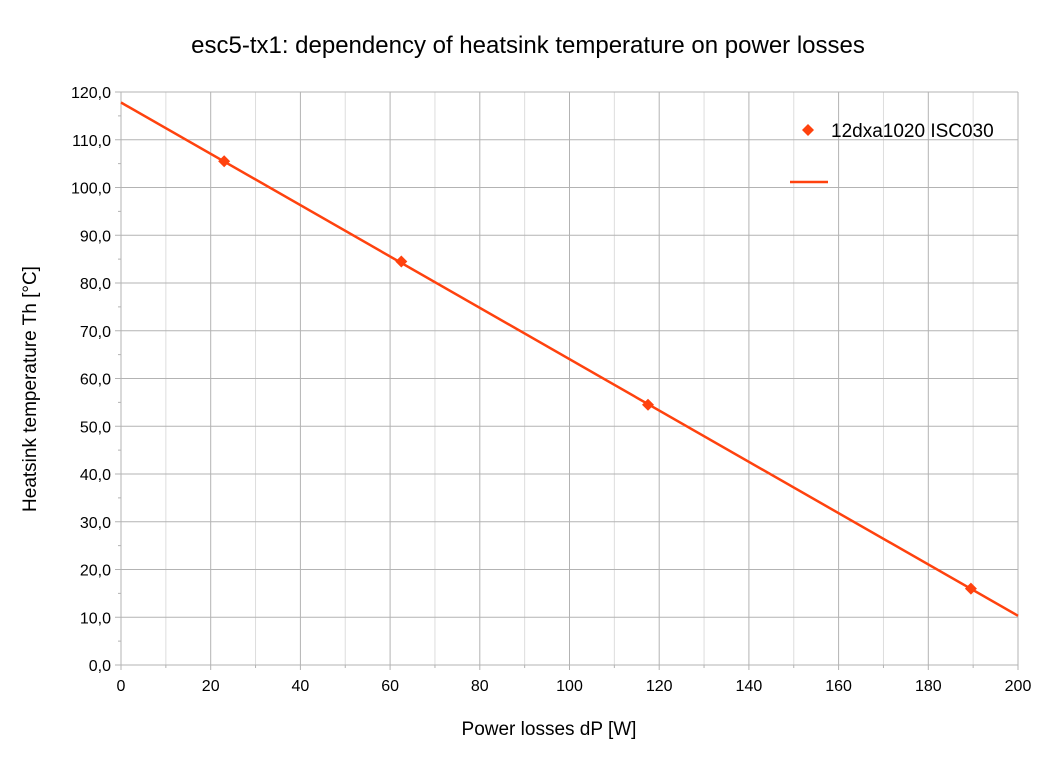 The image size is (1057, 757). Describe the element at coordinates (95, 618) in the screenshot. I see `y-tick-label: 10,0` at that location.